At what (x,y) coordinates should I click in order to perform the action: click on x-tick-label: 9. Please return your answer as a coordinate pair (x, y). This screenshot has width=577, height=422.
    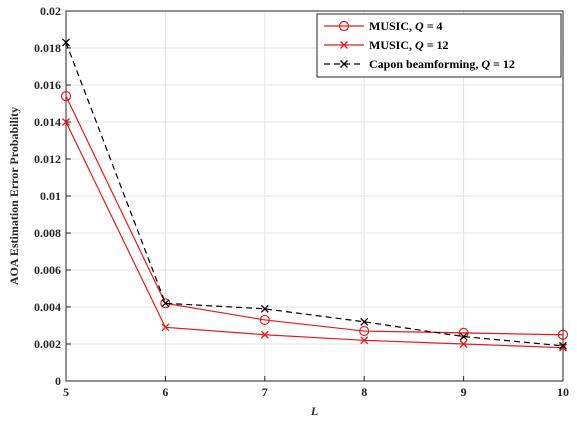
    Looking at the image, I should click on (464, 392).